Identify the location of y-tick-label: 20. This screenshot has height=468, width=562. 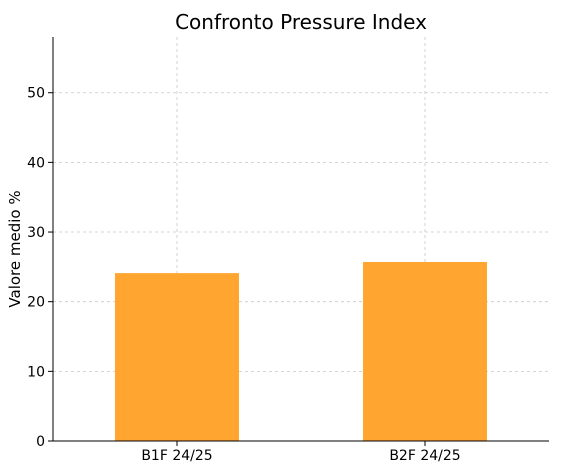
(36, 303).